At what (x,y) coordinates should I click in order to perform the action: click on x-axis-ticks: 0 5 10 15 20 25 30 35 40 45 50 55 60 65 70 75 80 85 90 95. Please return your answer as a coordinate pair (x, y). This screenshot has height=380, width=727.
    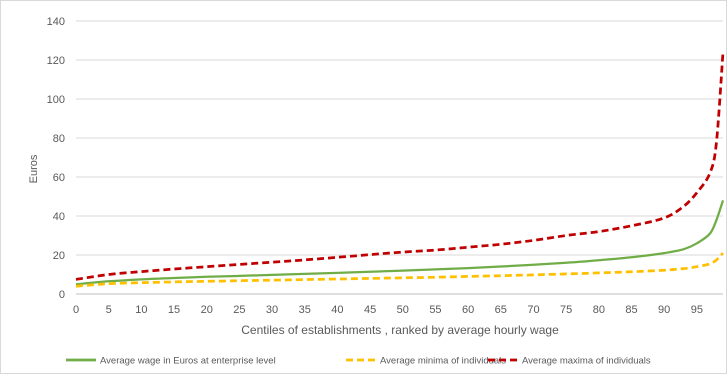
    Looking at the image, I should click on (388, 310).